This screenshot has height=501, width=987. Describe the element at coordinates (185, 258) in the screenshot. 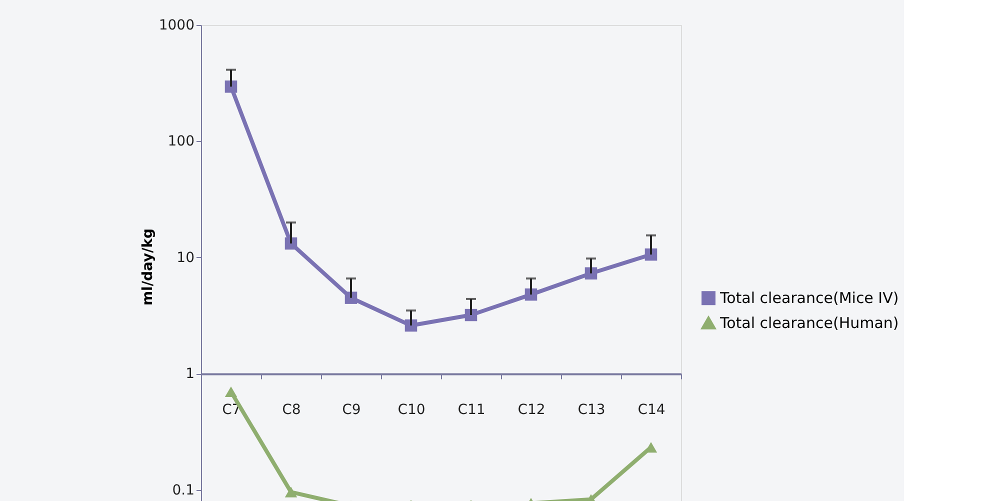

I see `y-tick-label: 10` at that location.